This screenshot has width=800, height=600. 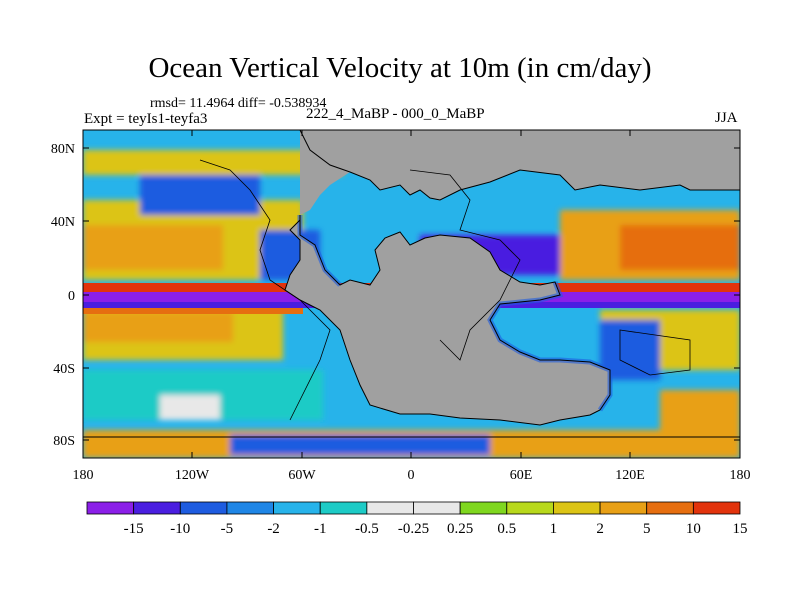 What do you see at coordinates (64, 369) in the screenshot?
I see `lat-label-40s: 40S` at bounding box center [64, 369].